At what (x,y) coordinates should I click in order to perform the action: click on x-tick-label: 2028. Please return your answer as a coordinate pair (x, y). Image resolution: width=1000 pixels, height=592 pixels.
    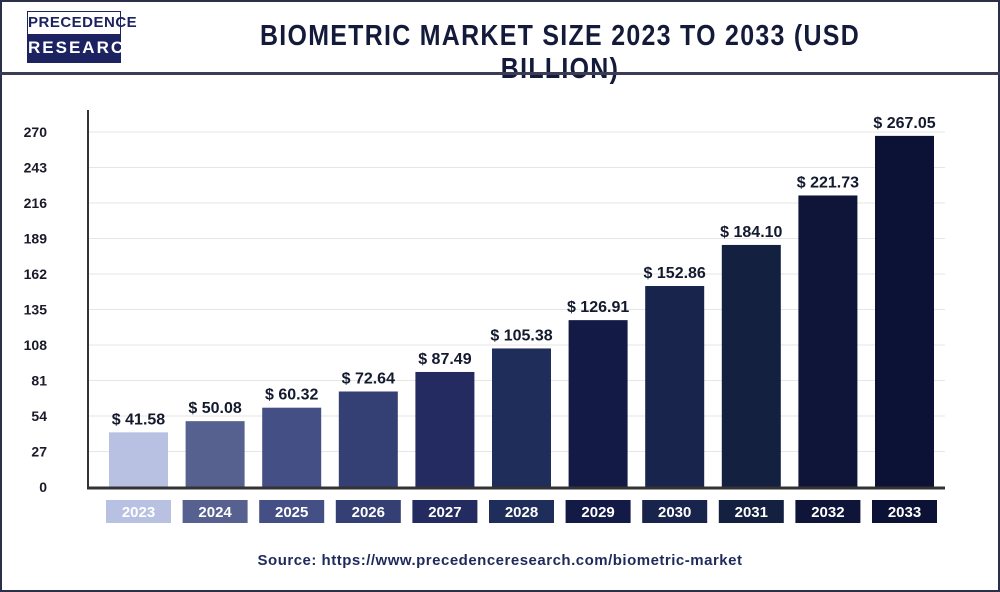
    Looking at the image, I should click on (521, 512).